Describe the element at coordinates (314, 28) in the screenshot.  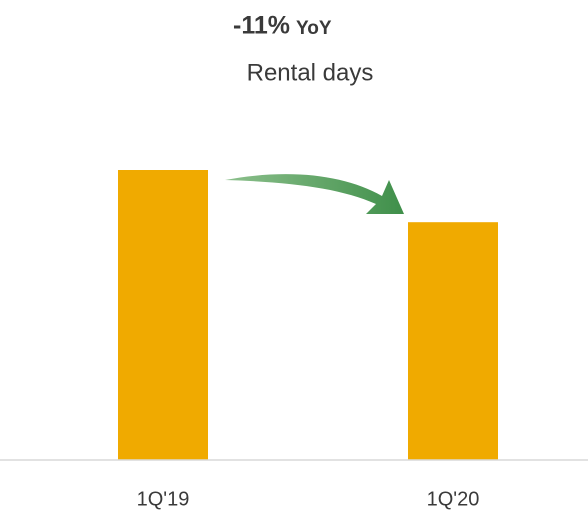
I see `chart-title-note: YoY` at that location.